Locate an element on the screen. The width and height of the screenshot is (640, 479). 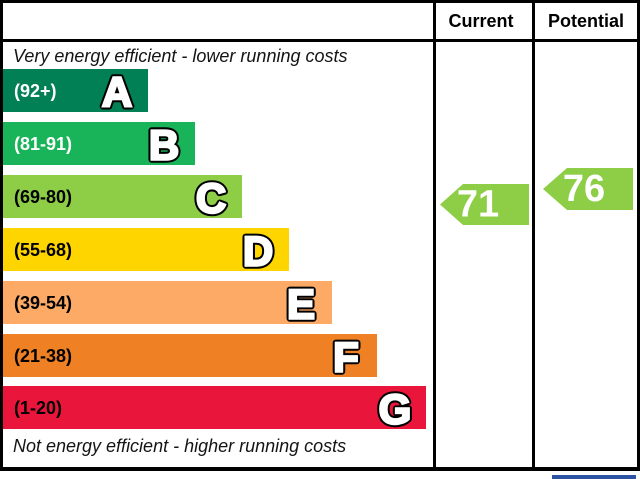
svg-text: B is located at coordinates (164, 145).